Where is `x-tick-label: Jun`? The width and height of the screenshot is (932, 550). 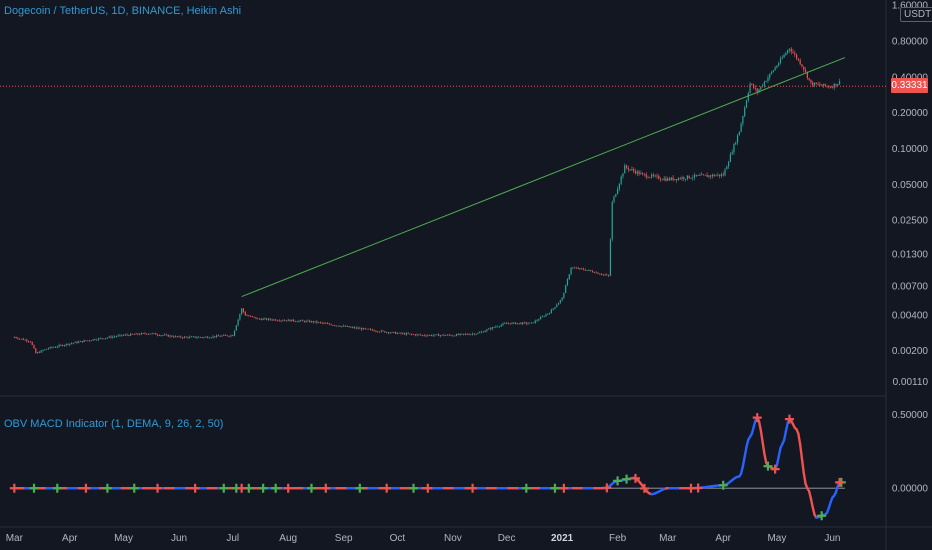 x-tick-label: Jun is located at coordinates (179, 538).